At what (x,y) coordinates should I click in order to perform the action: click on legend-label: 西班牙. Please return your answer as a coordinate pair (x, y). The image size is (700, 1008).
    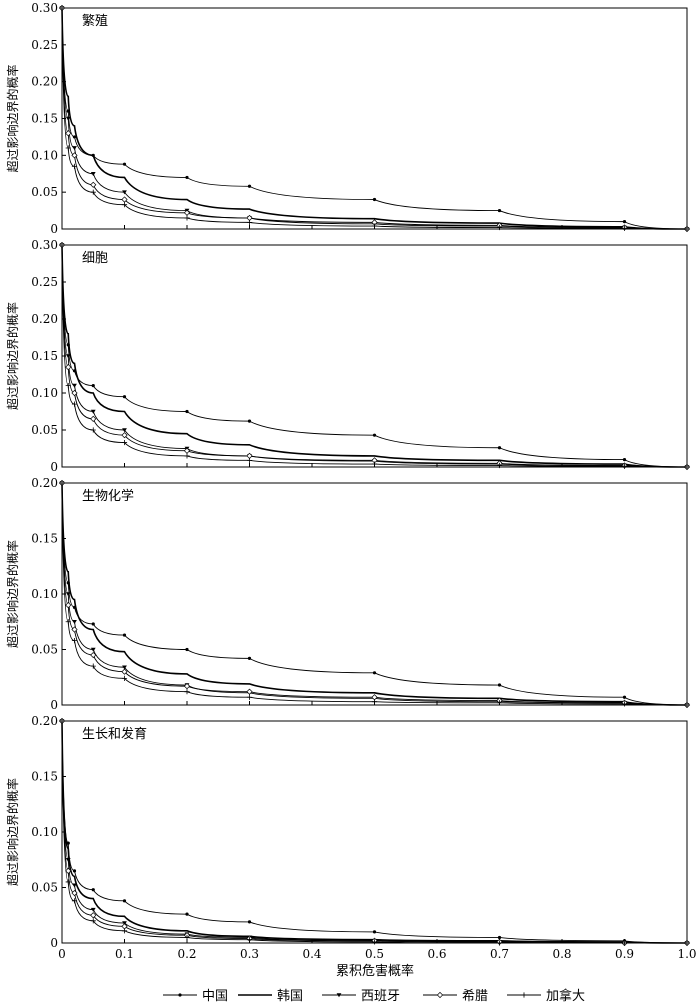
    Looking at the image, I should click on (380, 996).